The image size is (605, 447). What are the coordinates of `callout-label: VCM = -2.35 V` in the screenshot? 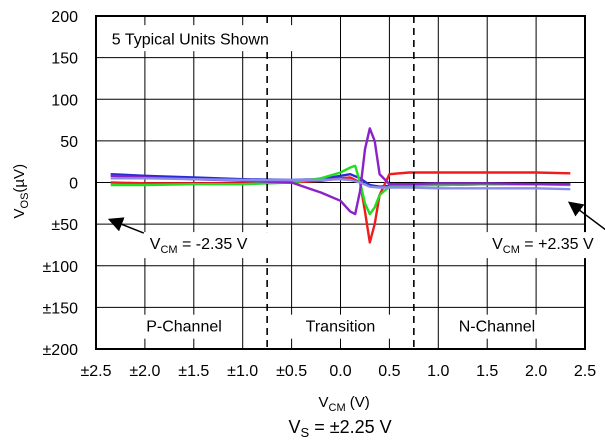 It's located at (199, 246).